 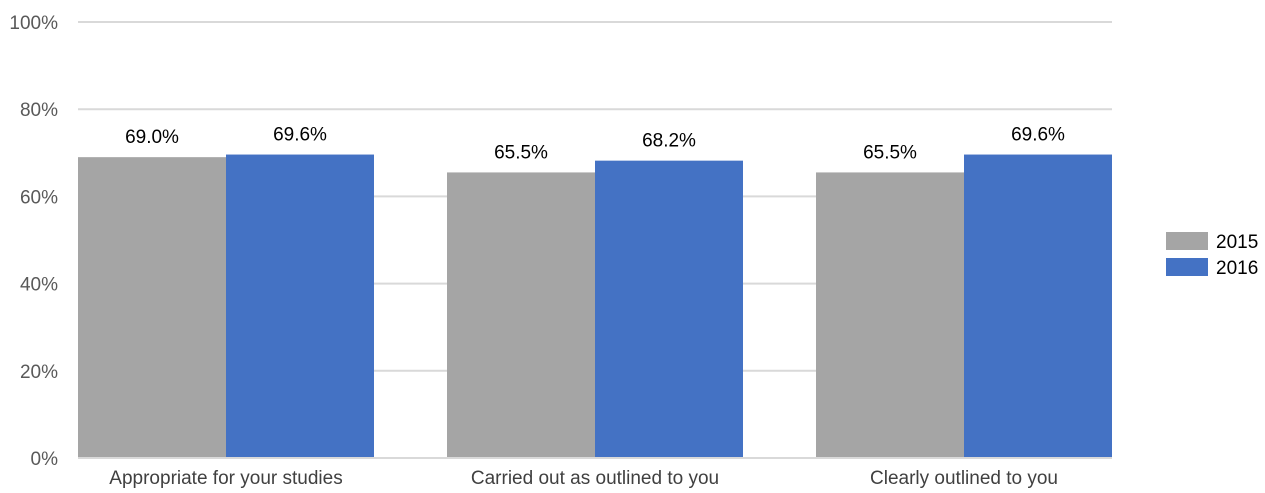 I want to click on y-tick-label: 0%, so click(x=45, y=459).